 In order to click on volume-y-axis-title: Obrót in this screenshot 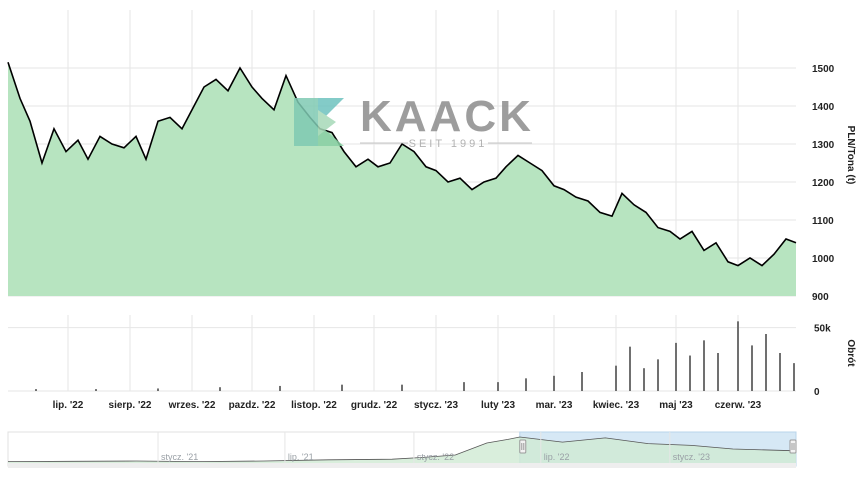, I will do `click(850, 353)`.